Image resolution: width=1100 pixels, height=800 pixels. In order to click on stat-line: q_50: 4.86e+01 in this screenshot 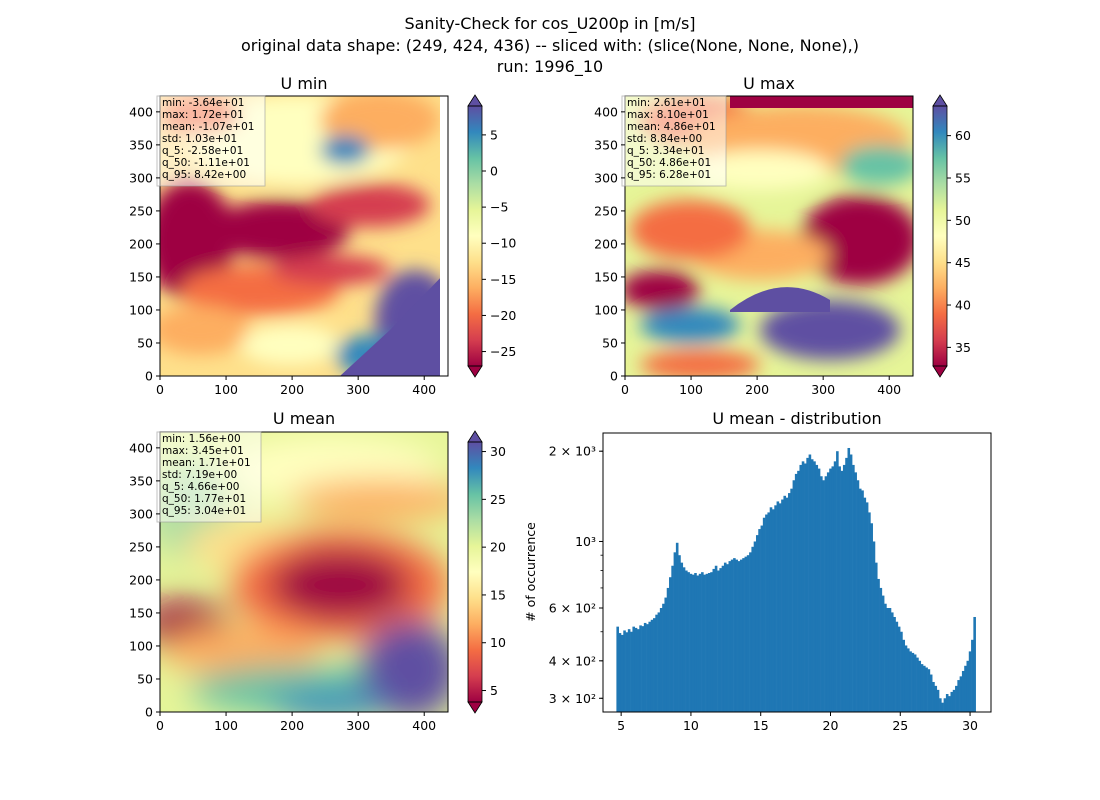, I will do `click(669, 163)`.